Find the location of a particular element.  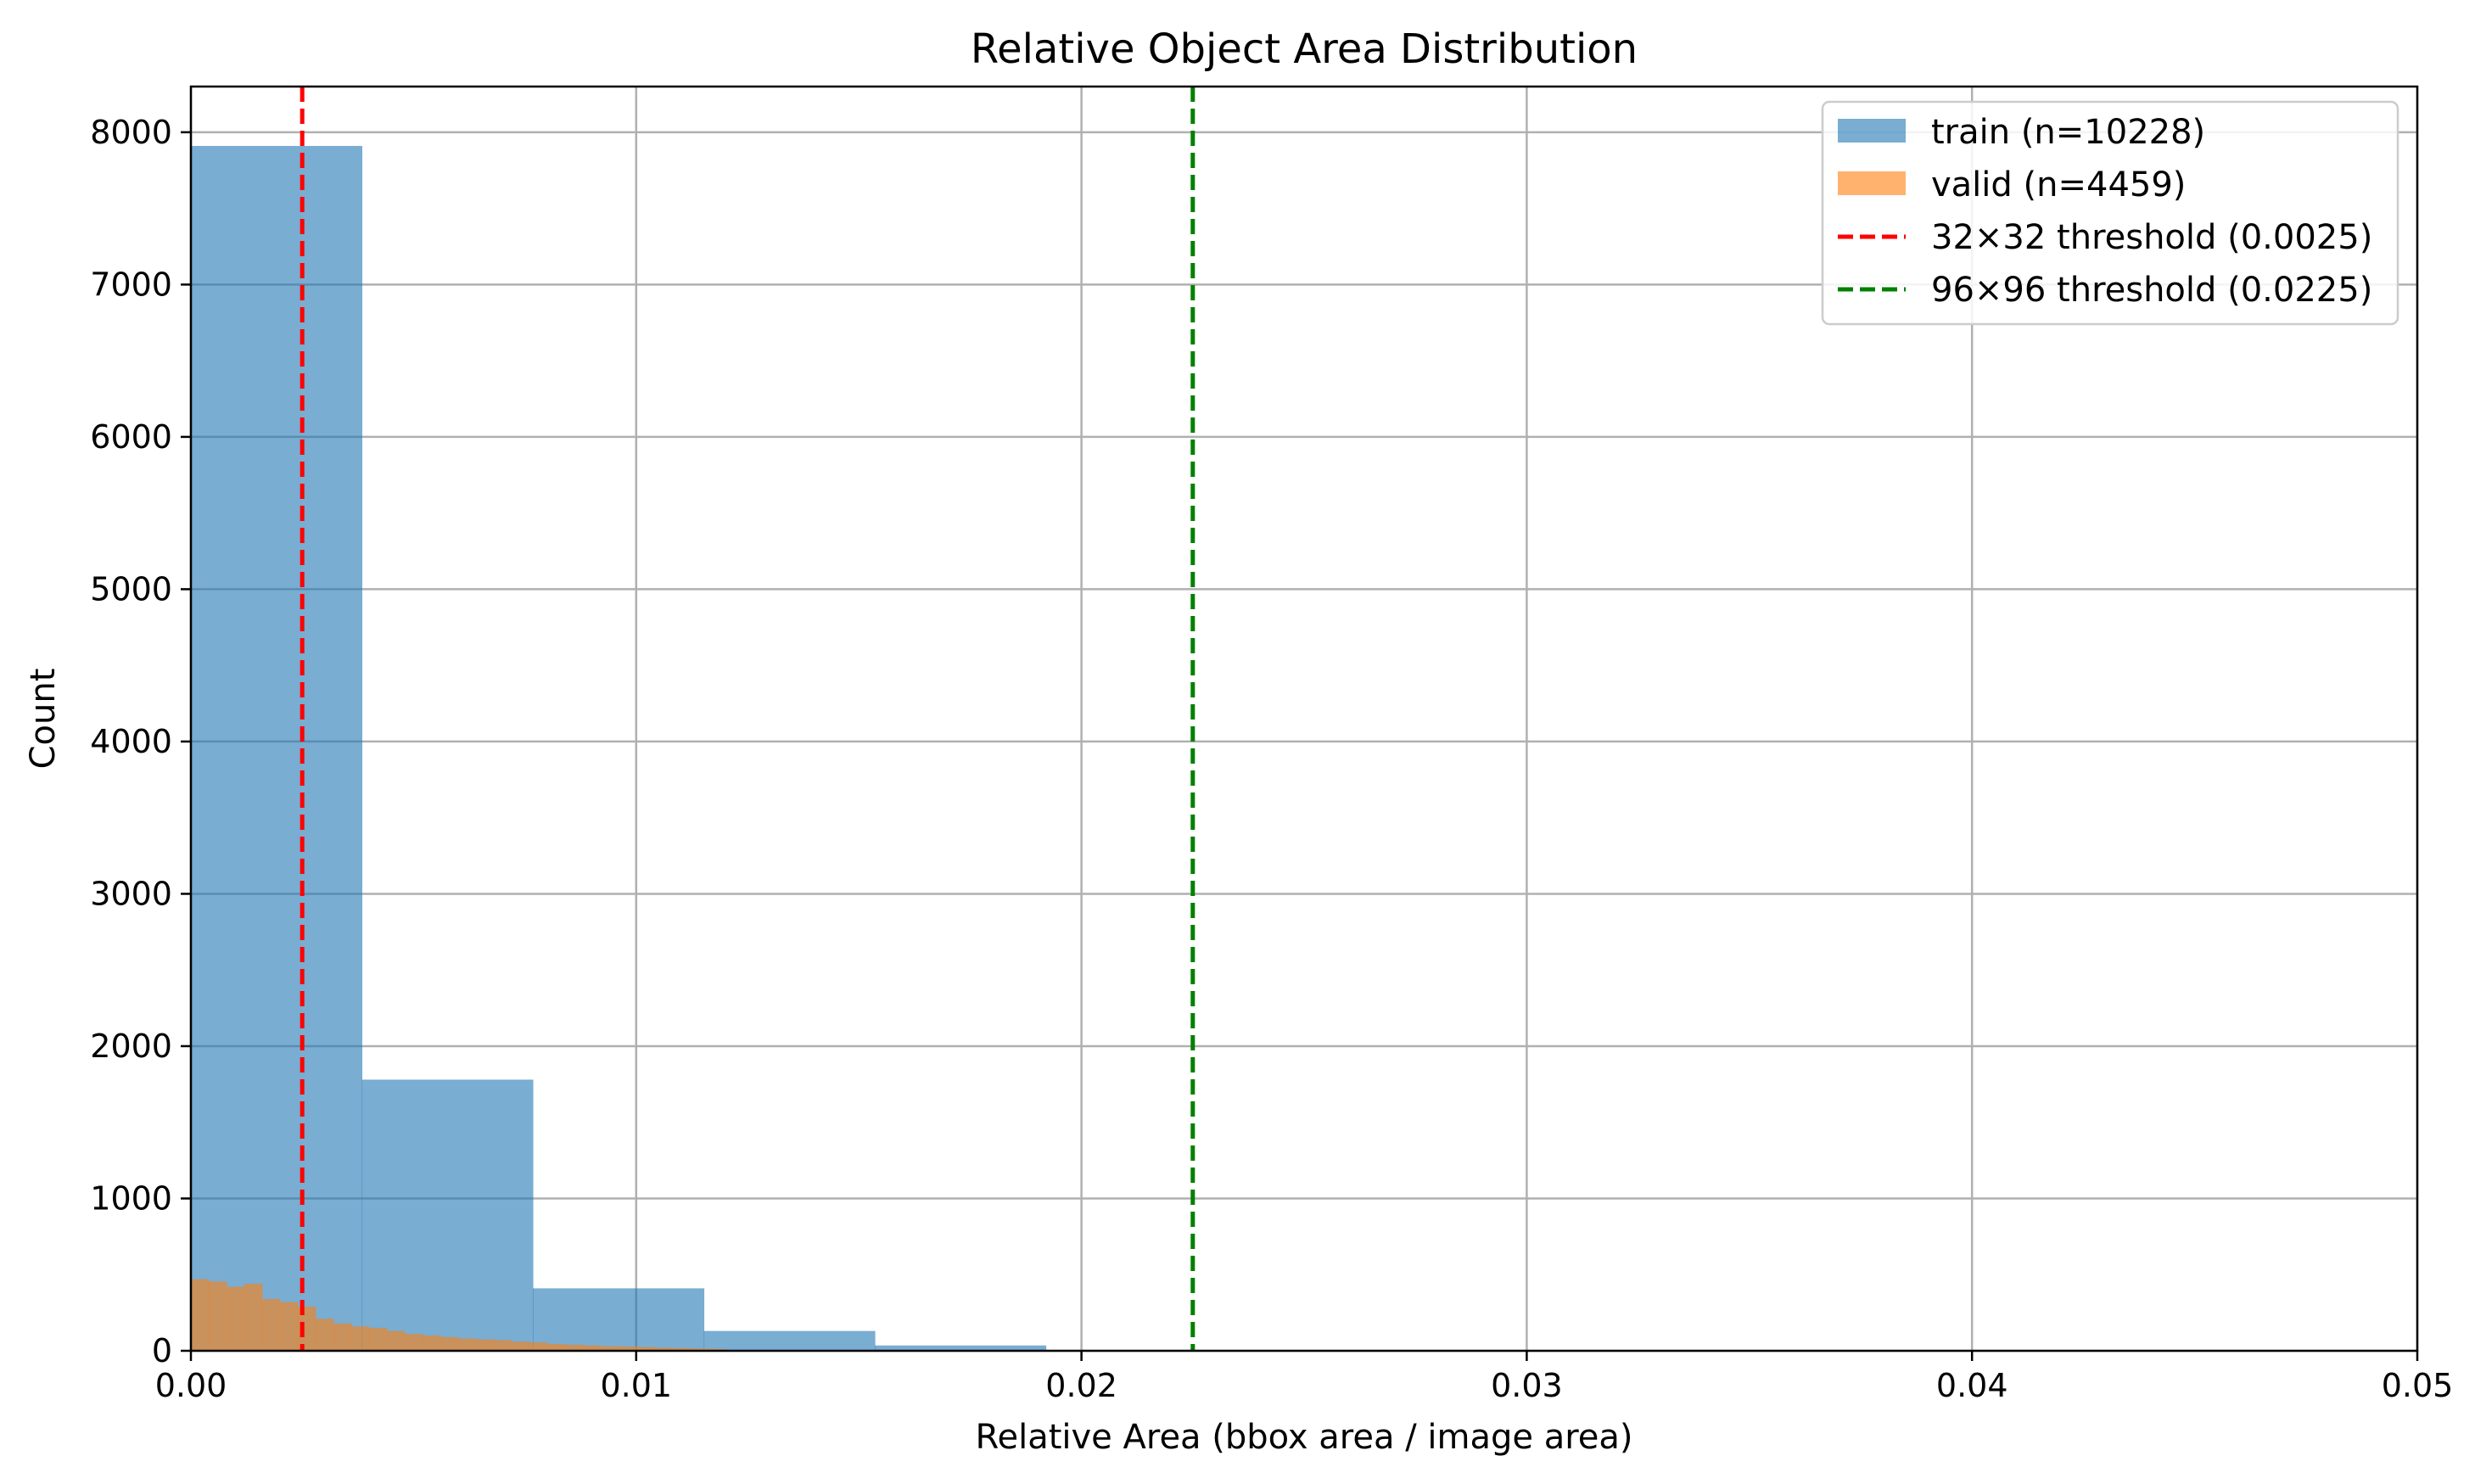

x-axis-label: Relative Area (bbox area / image area) is located at coordinates (1303, 1438).